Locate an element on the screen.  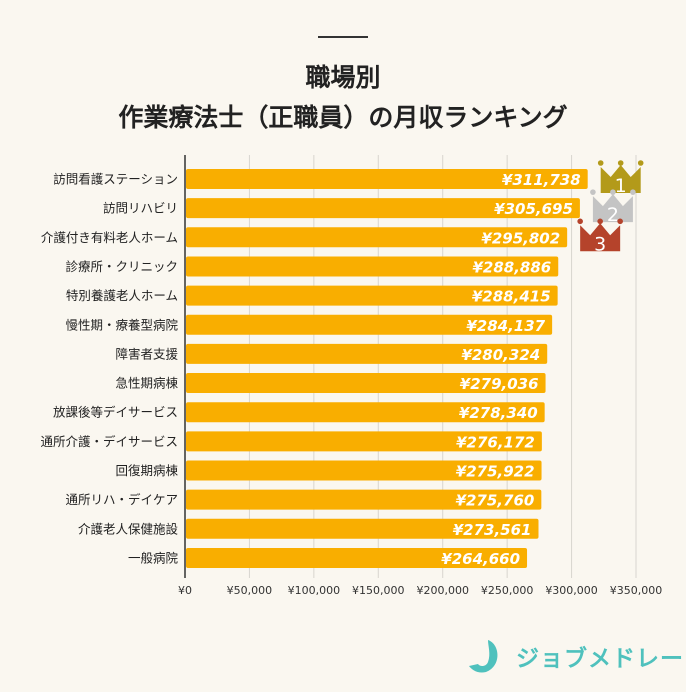
rank-number: 2 is located at coordinates (613, 215).